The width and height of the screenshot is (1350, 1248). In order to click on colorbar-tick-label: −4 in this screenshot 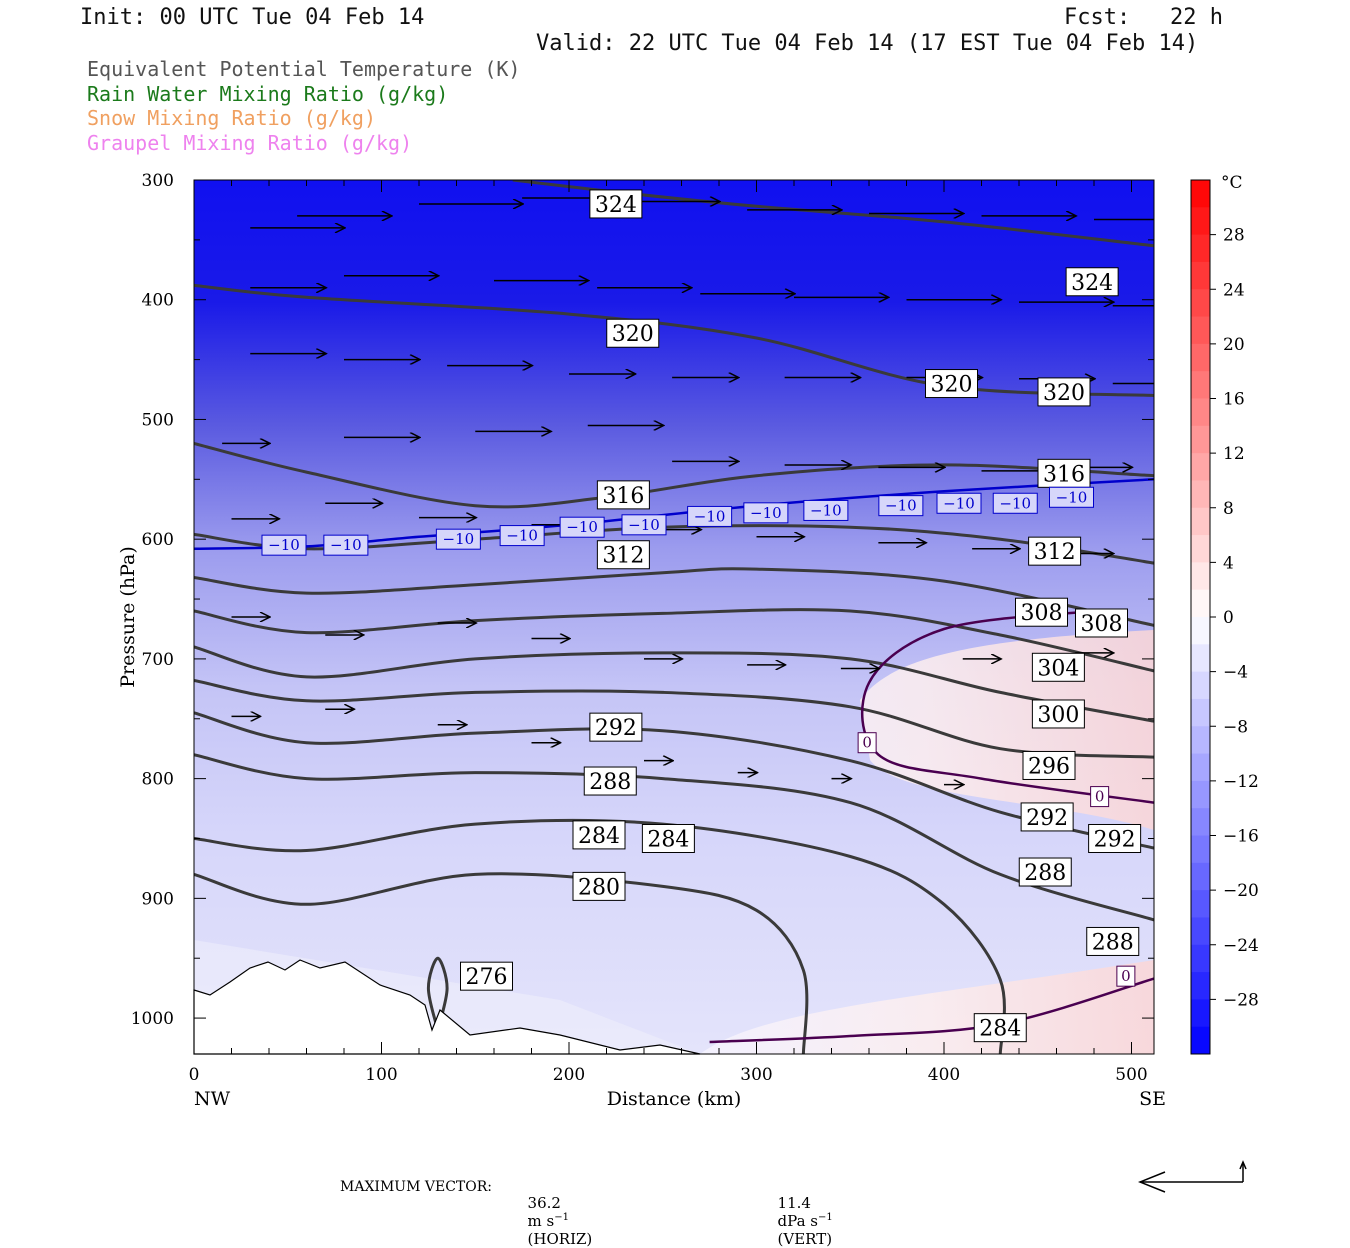, I will do `click(1235, 673)`.